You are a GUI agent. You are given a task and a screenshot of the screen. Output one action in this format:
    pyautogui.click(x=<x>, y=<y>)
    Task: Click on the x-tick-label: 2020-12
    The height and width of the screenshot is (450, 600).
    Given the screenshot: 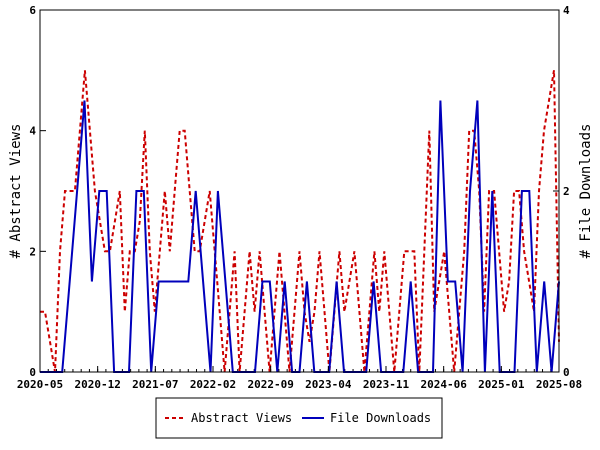 What is the action you would take?
    pyautogui.click(x=97, y=384)
    